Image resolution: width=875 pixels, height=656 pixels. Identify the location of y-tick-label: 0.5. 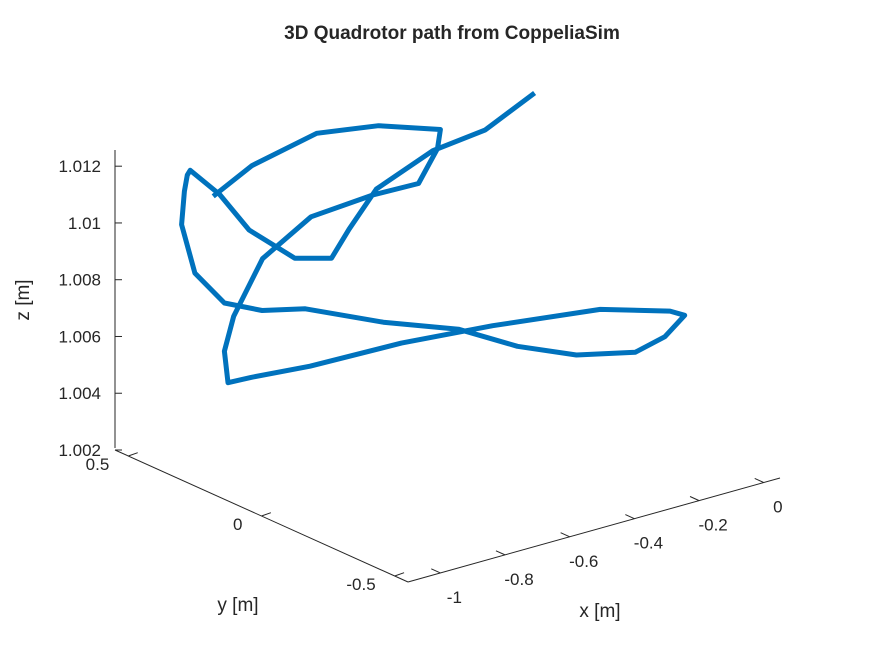
(98, 464).